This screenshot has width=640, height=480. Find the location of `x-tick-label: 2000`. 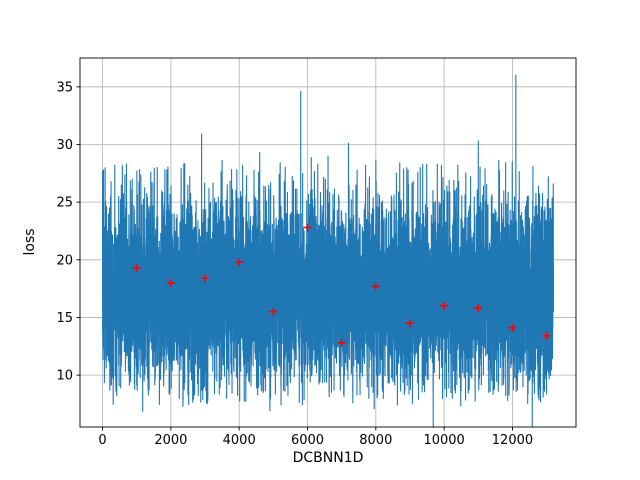

x-tick-label: 2000 is located at coordinates (170, 440).